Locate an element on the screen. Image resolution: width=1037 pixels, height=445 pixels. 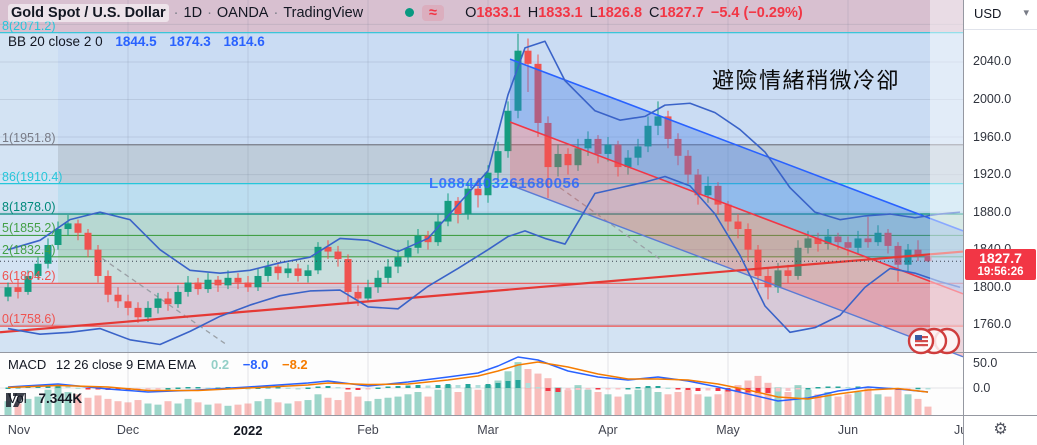
brand-label: TradingView is located at coordinates (323, 13).